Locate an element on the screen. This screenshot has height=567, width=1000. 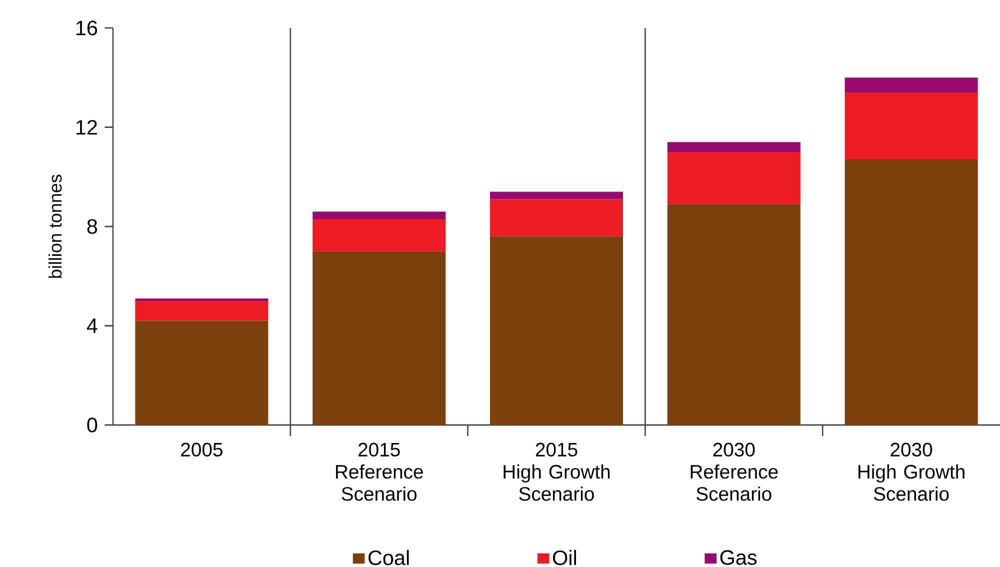
y-tick-label: 4 is located at coordinates (92, 325).